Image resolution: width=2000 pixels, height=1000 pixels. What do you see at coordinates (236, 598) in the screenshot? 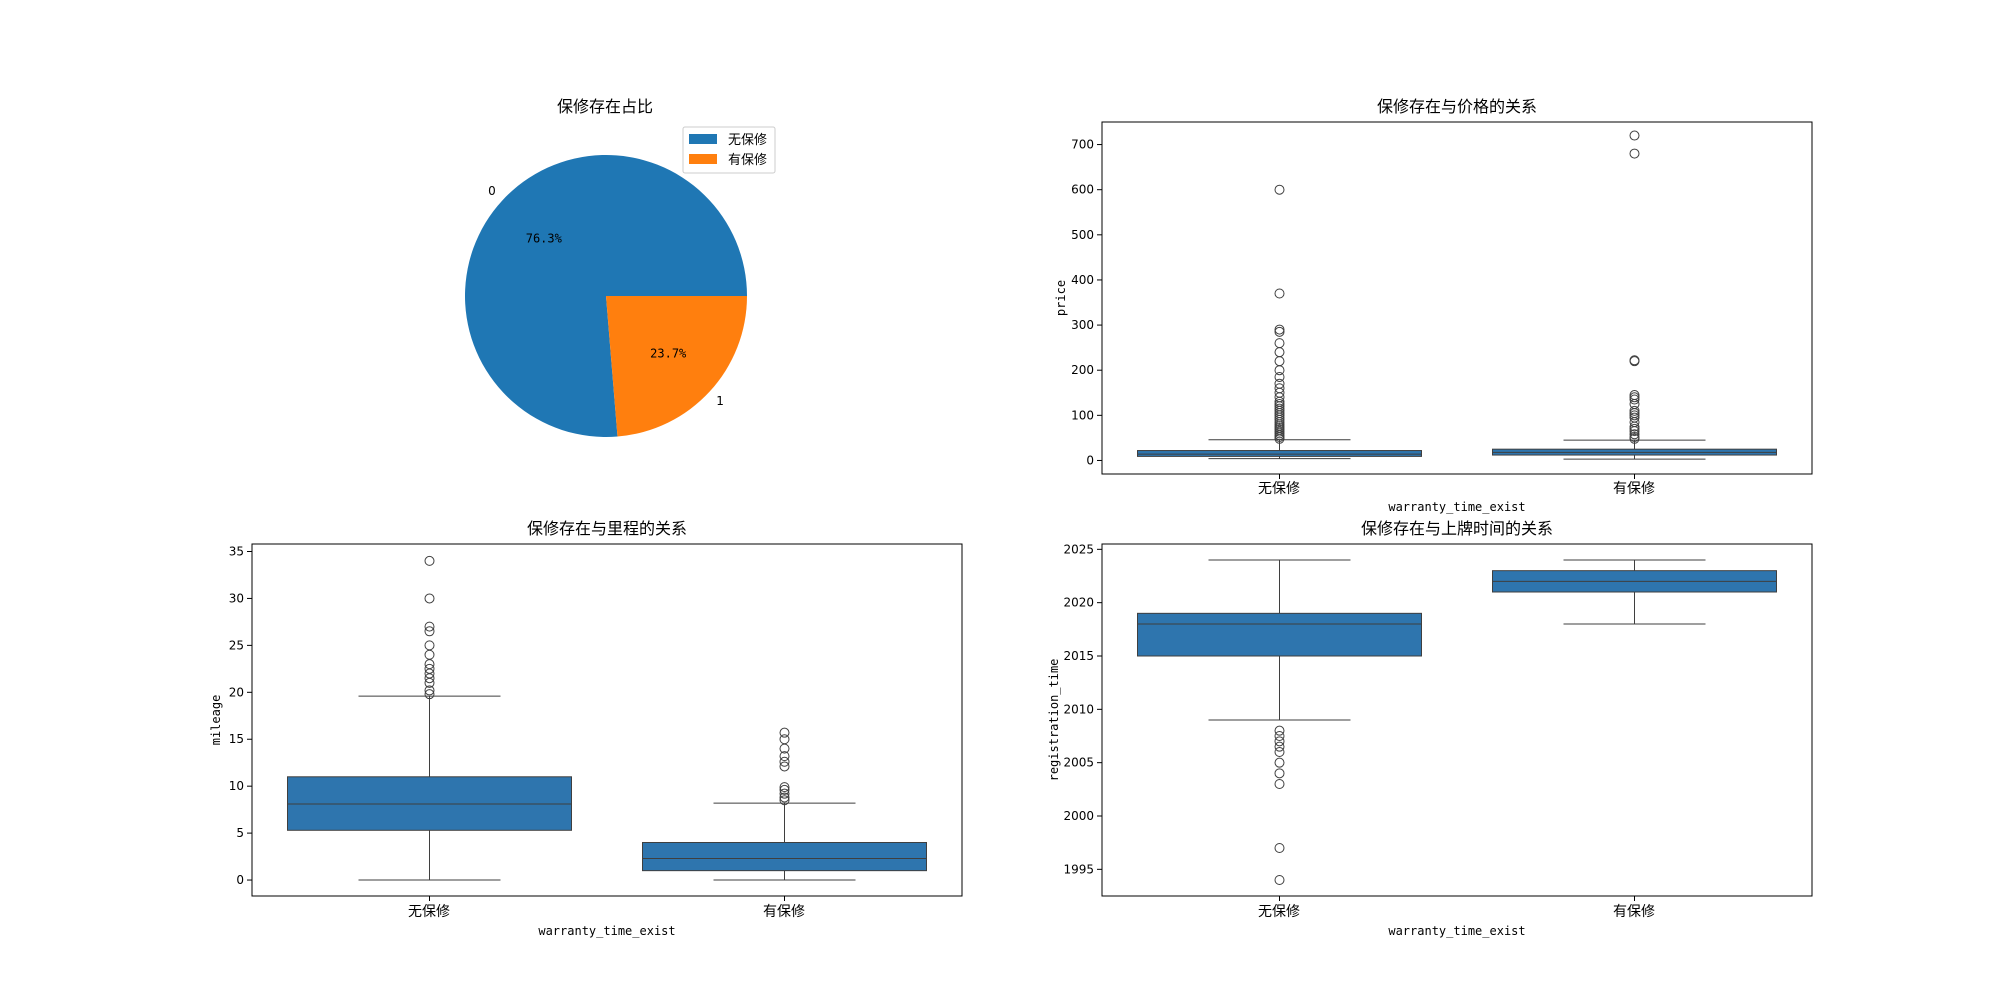
I see `y-tick-label: 30` at bounding box center [236, 598].